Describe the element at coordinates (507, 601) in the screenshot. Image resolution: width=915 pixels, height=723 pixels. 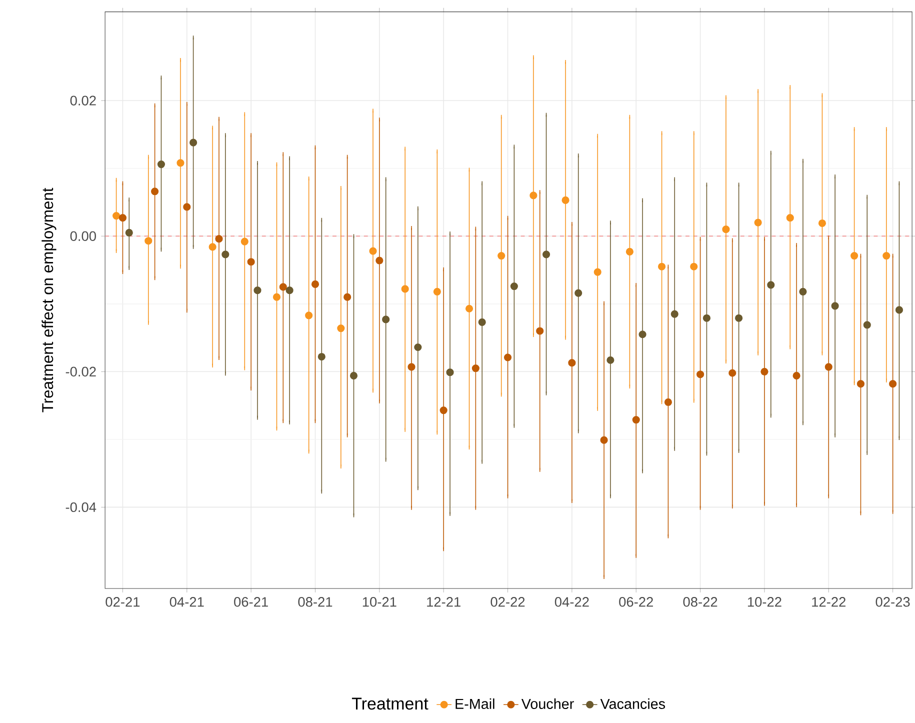
I see `x-tick-label: 02-22` at that location.